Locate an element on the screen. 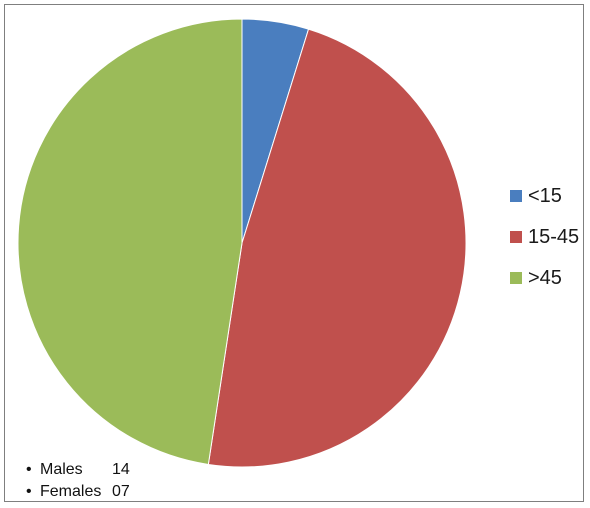 This screenshot has width=590, height=508. note-label: Females is located at coordinates (71, 491).